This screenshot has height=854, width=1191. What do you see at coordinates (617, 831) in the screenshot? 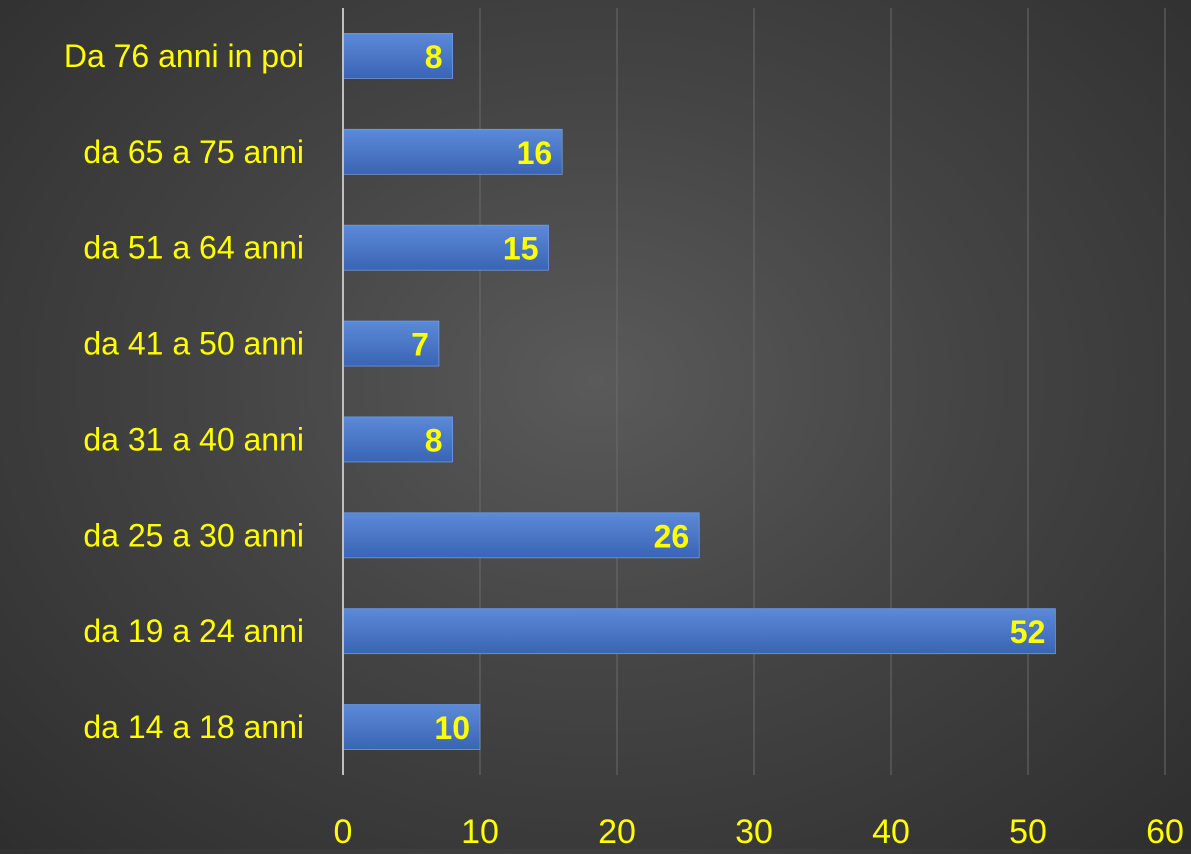
I see `x-tick-label: 20` at bounding box center [617, 831].